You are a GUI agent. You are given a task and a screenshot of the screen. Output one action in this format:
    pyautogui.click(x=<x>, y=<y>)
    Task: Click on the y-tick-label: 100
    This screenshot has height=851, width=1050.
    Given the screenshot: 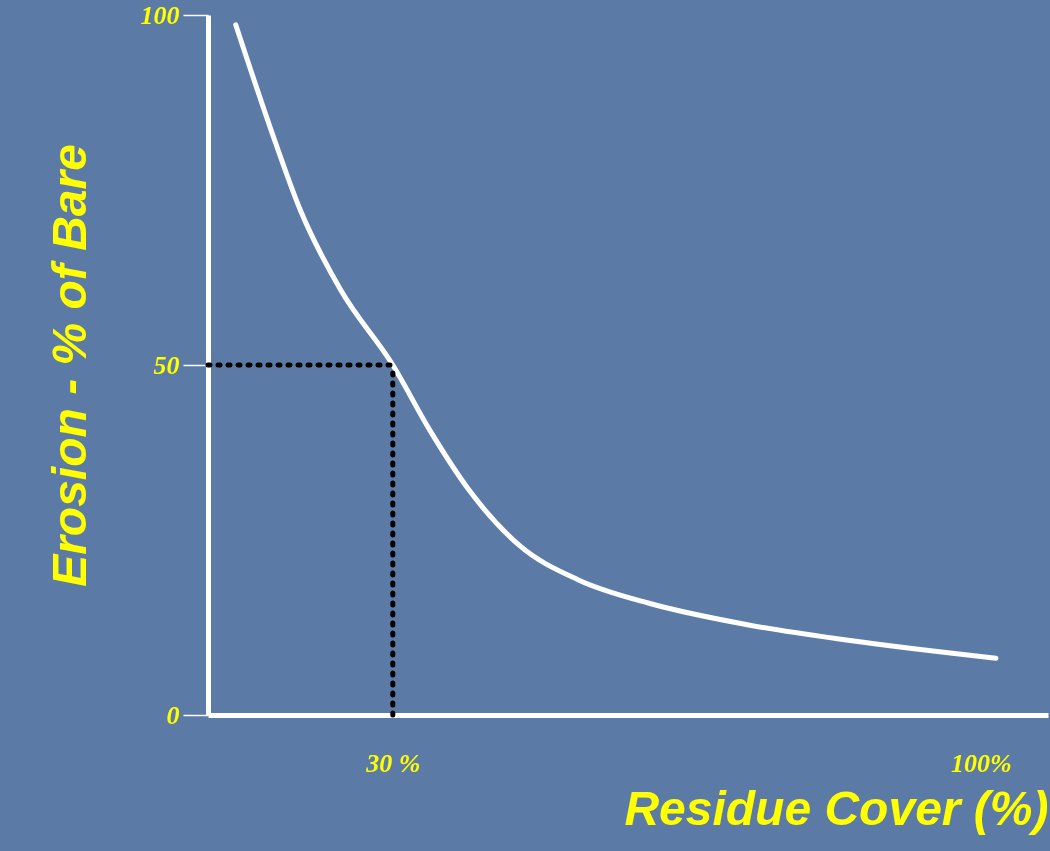 What is the action you would take?
    pyautogui.click(x=160, y=15)
    